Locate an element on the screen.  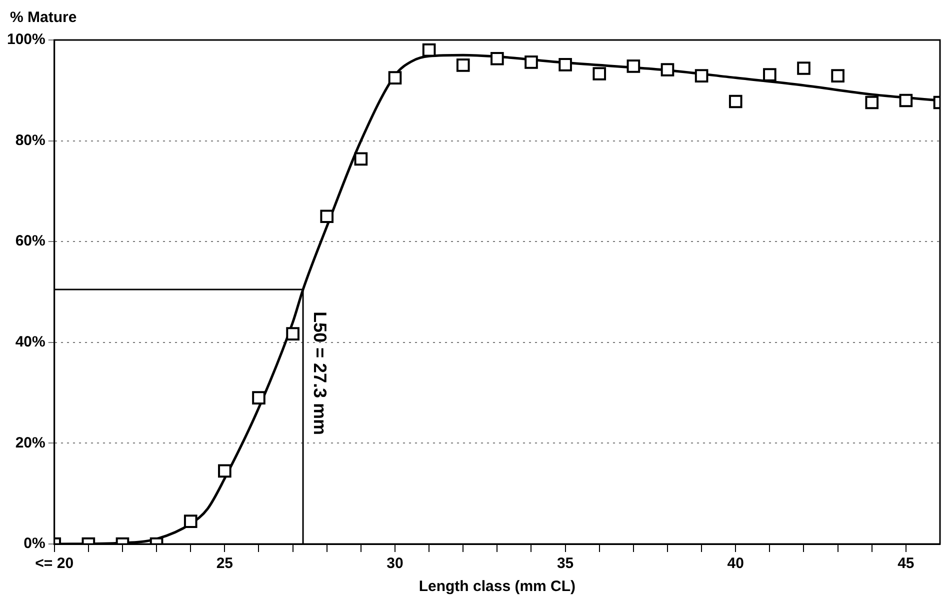
y-tick-label: 100% is located at coordinates (26, 39).